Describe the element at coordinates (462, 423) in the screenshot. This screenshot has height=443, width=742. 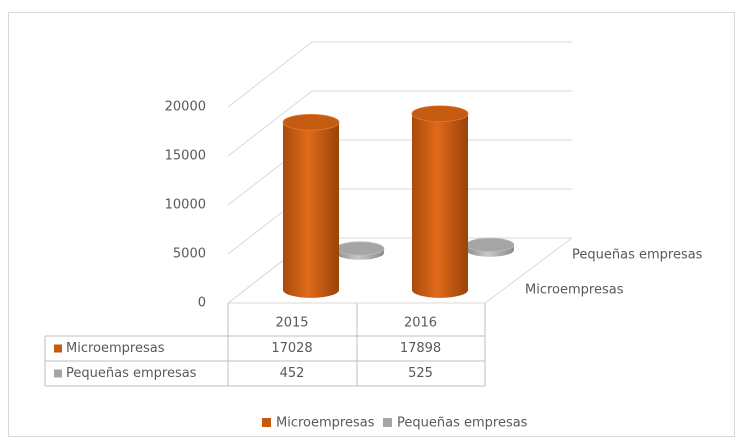
I see `legend-label: Pequeñas empresas` at that location.